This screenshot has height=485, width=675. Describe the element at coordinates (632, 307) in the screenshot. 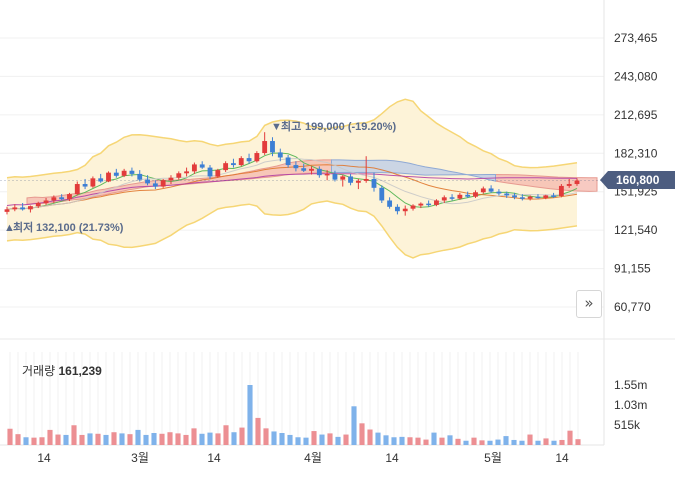

I see `price-tick-label: 60,770` at that location.